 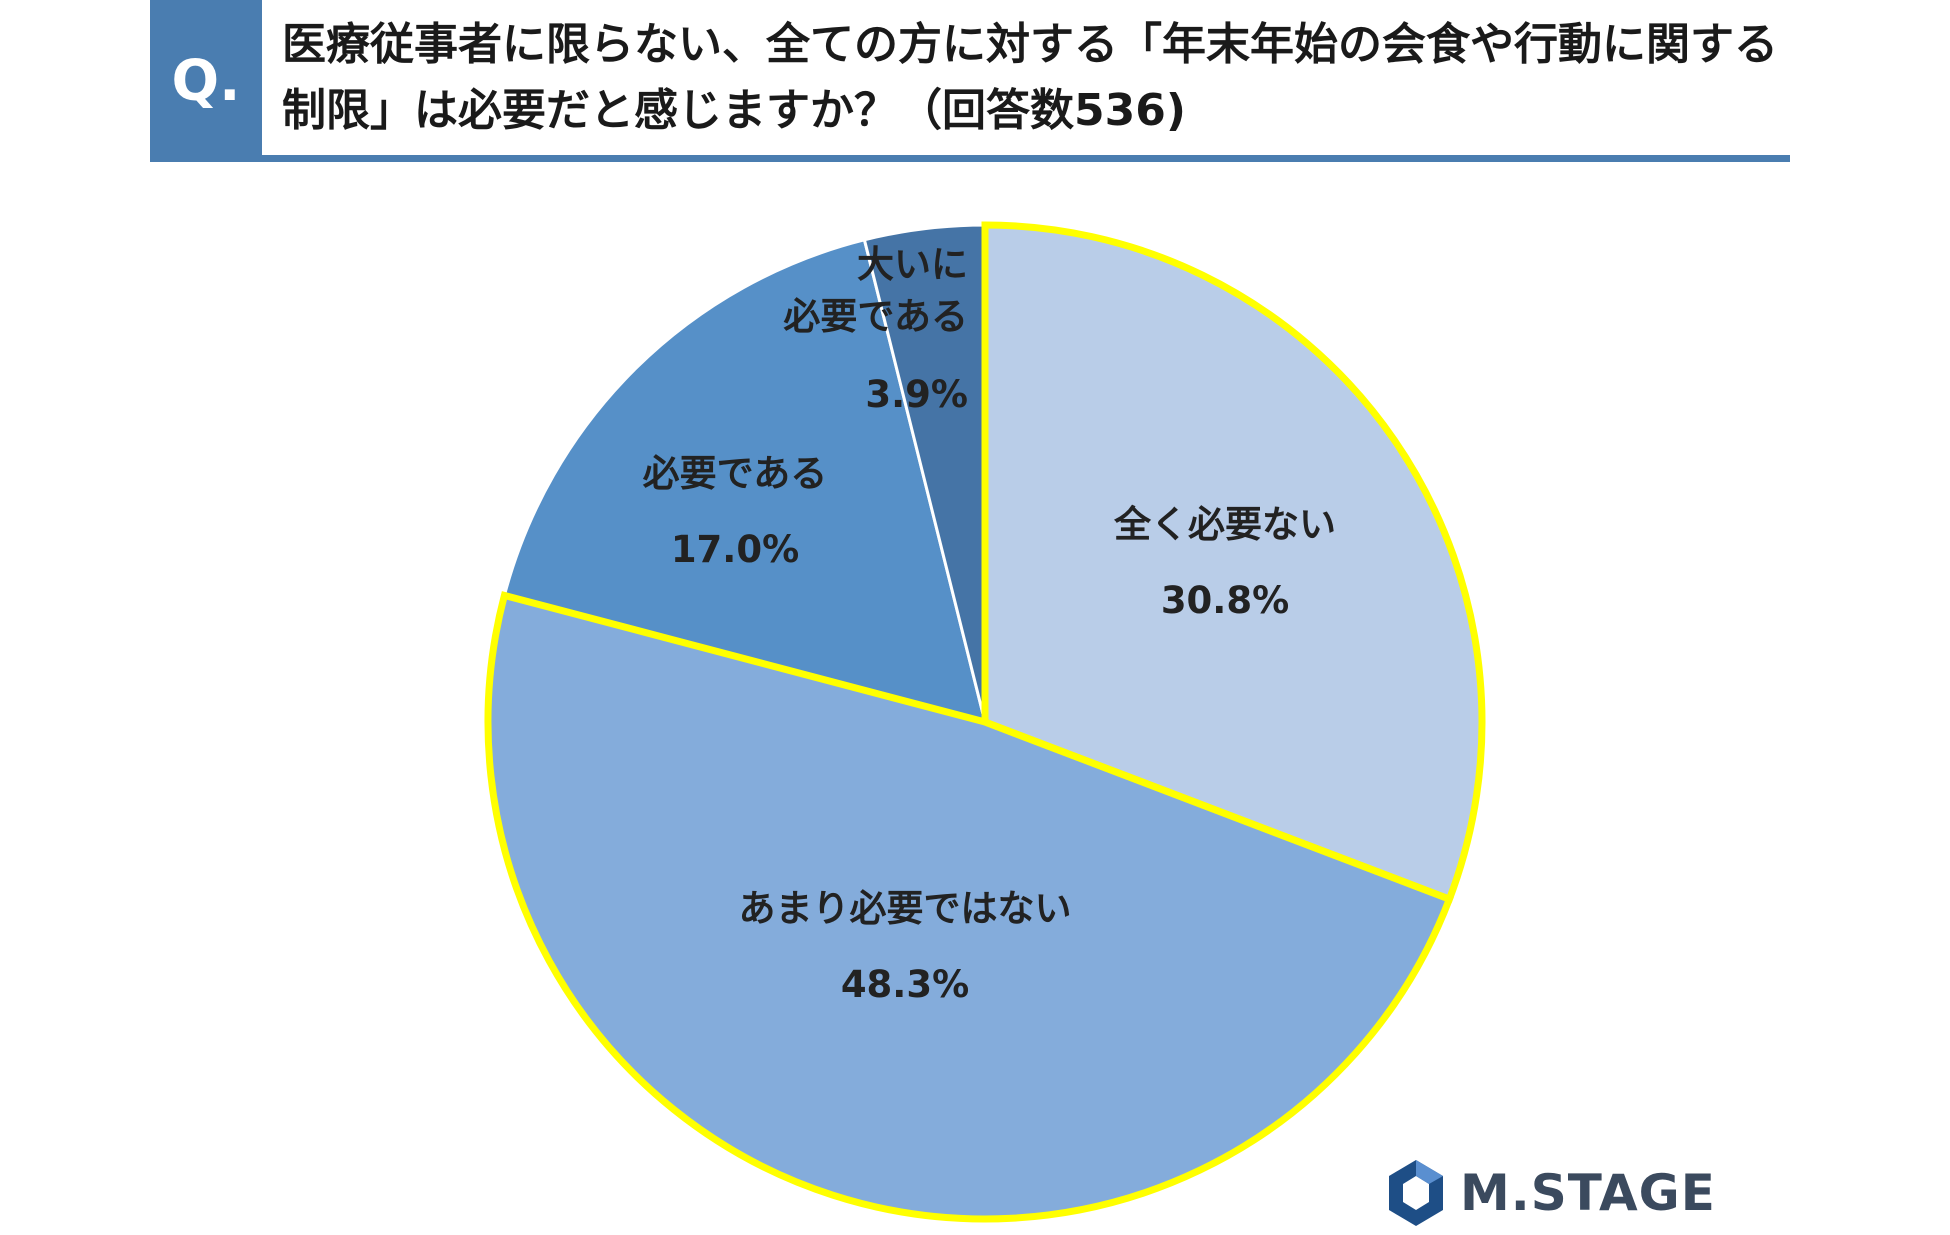 I want to click on question-badge: Q., so click(x=206, y=81).